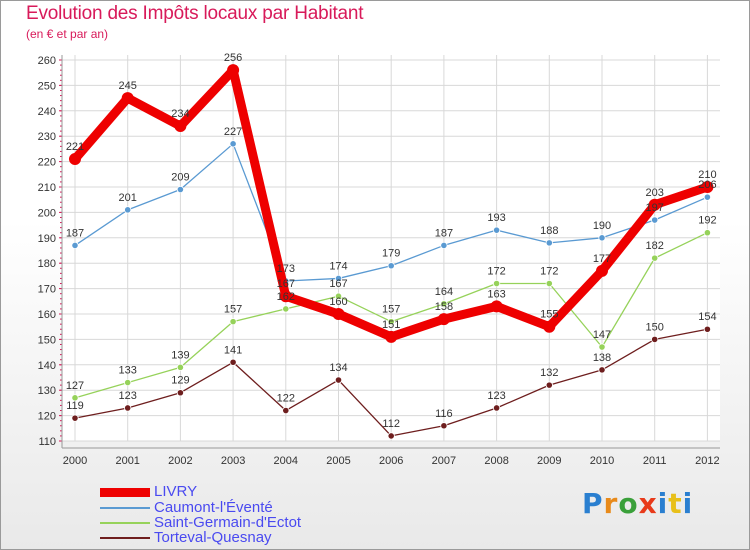 This screenshot has width=750, height=550. Describe the element at coordinates (47, 112) in the screenshot. I see `y-tick-label: 240` at that location.